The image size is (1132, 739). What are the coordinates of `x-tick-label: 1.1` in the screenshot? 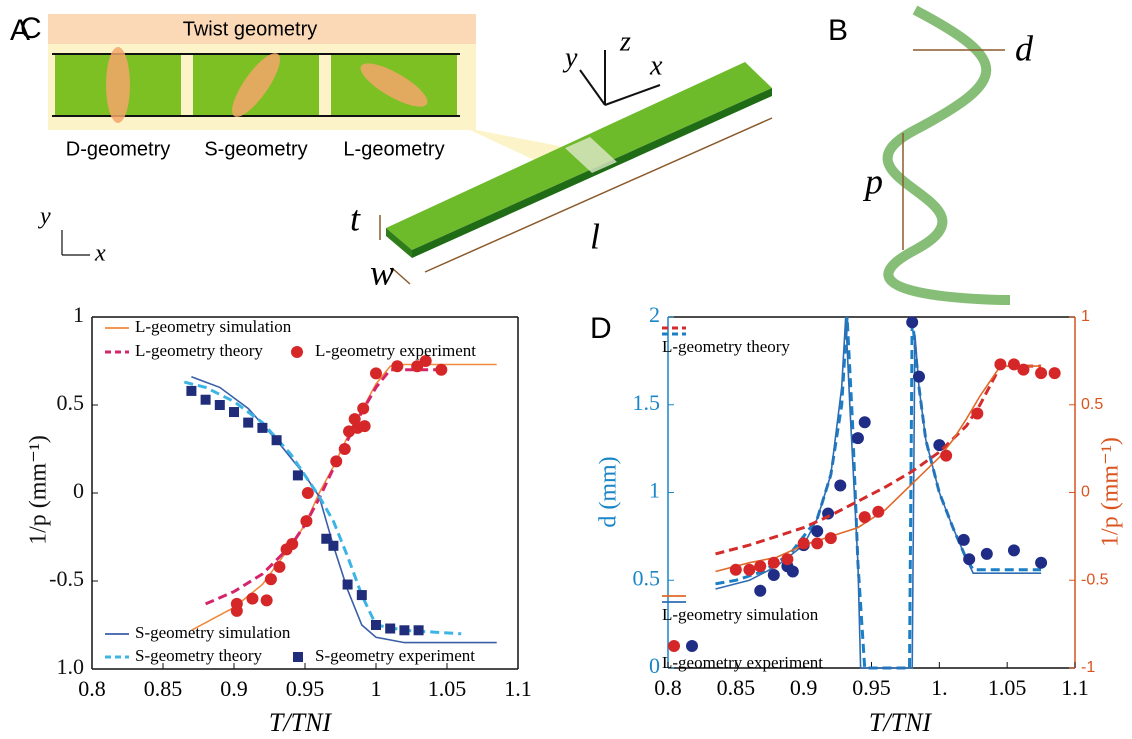 It's located at (518, 688).